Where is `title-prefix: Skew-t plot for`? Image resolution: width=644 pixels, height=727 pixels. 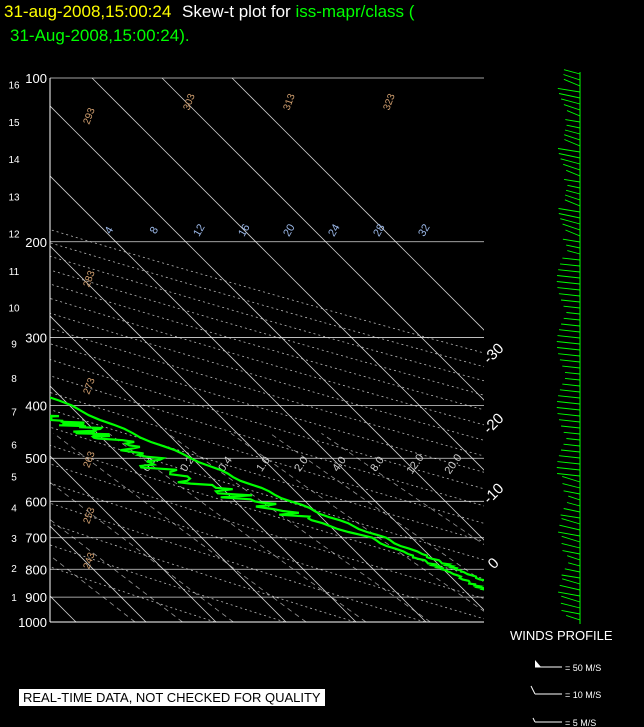
title-prefix: Skew-t plot for is located at coordinates (236, 11).